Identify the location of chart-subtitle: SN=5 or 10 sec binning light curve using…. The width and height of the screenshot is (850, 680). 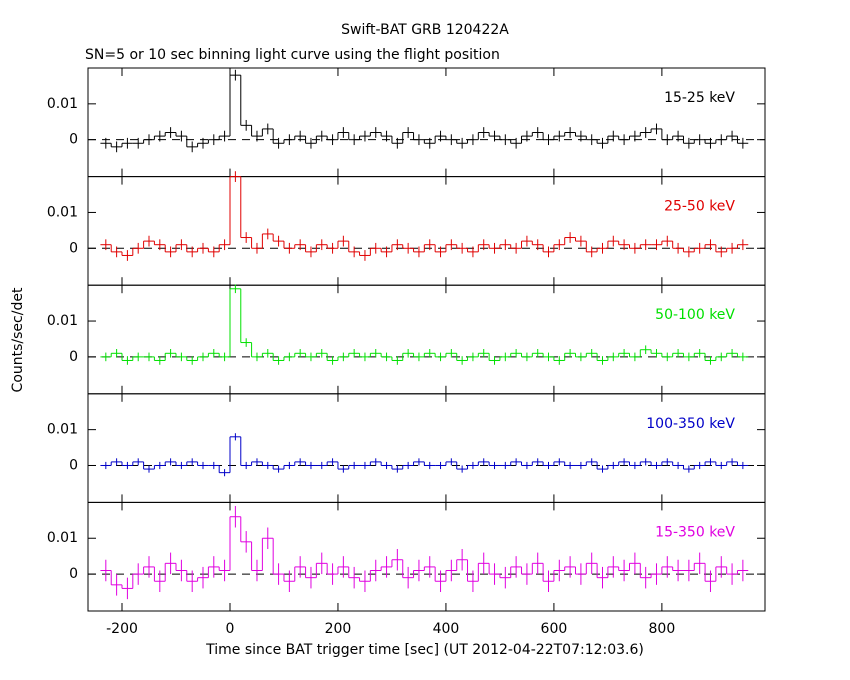
(292, 55).